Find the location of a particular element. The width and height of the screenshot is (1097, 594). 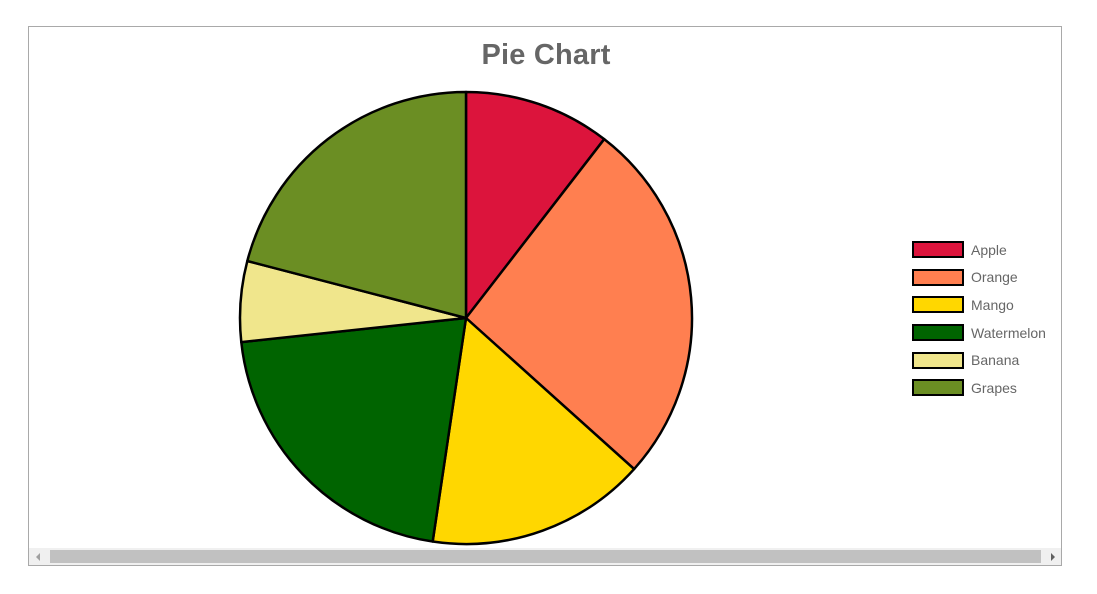

legend-item-banana: Banana is located at coordinates (979, 360).